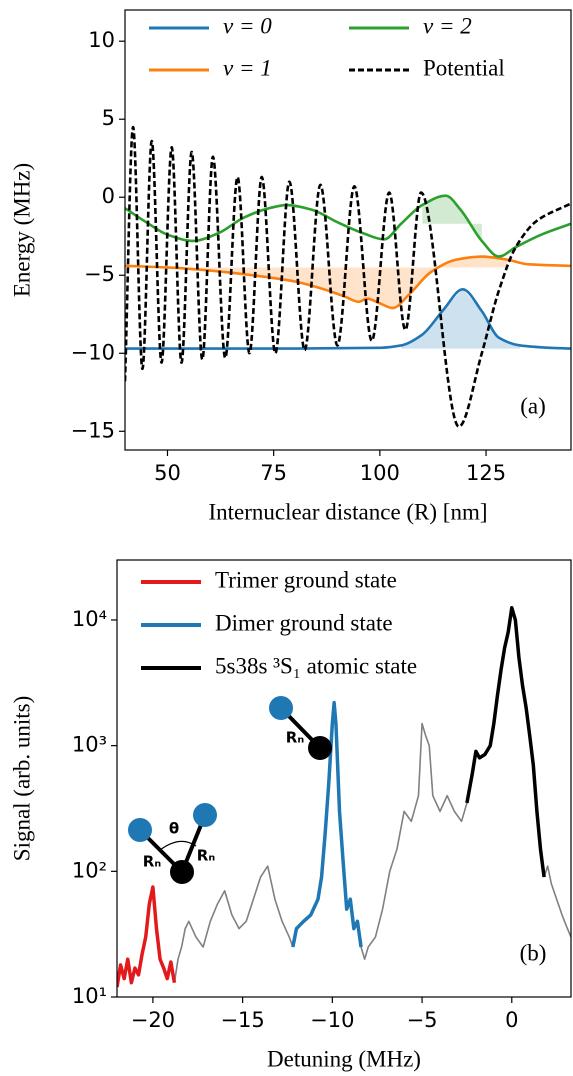 The width and height of the screenshot is (573, 1076). Describe the element at coordinates (533, 405) in the screenshot. I see `panel-label: (a)` at that location.